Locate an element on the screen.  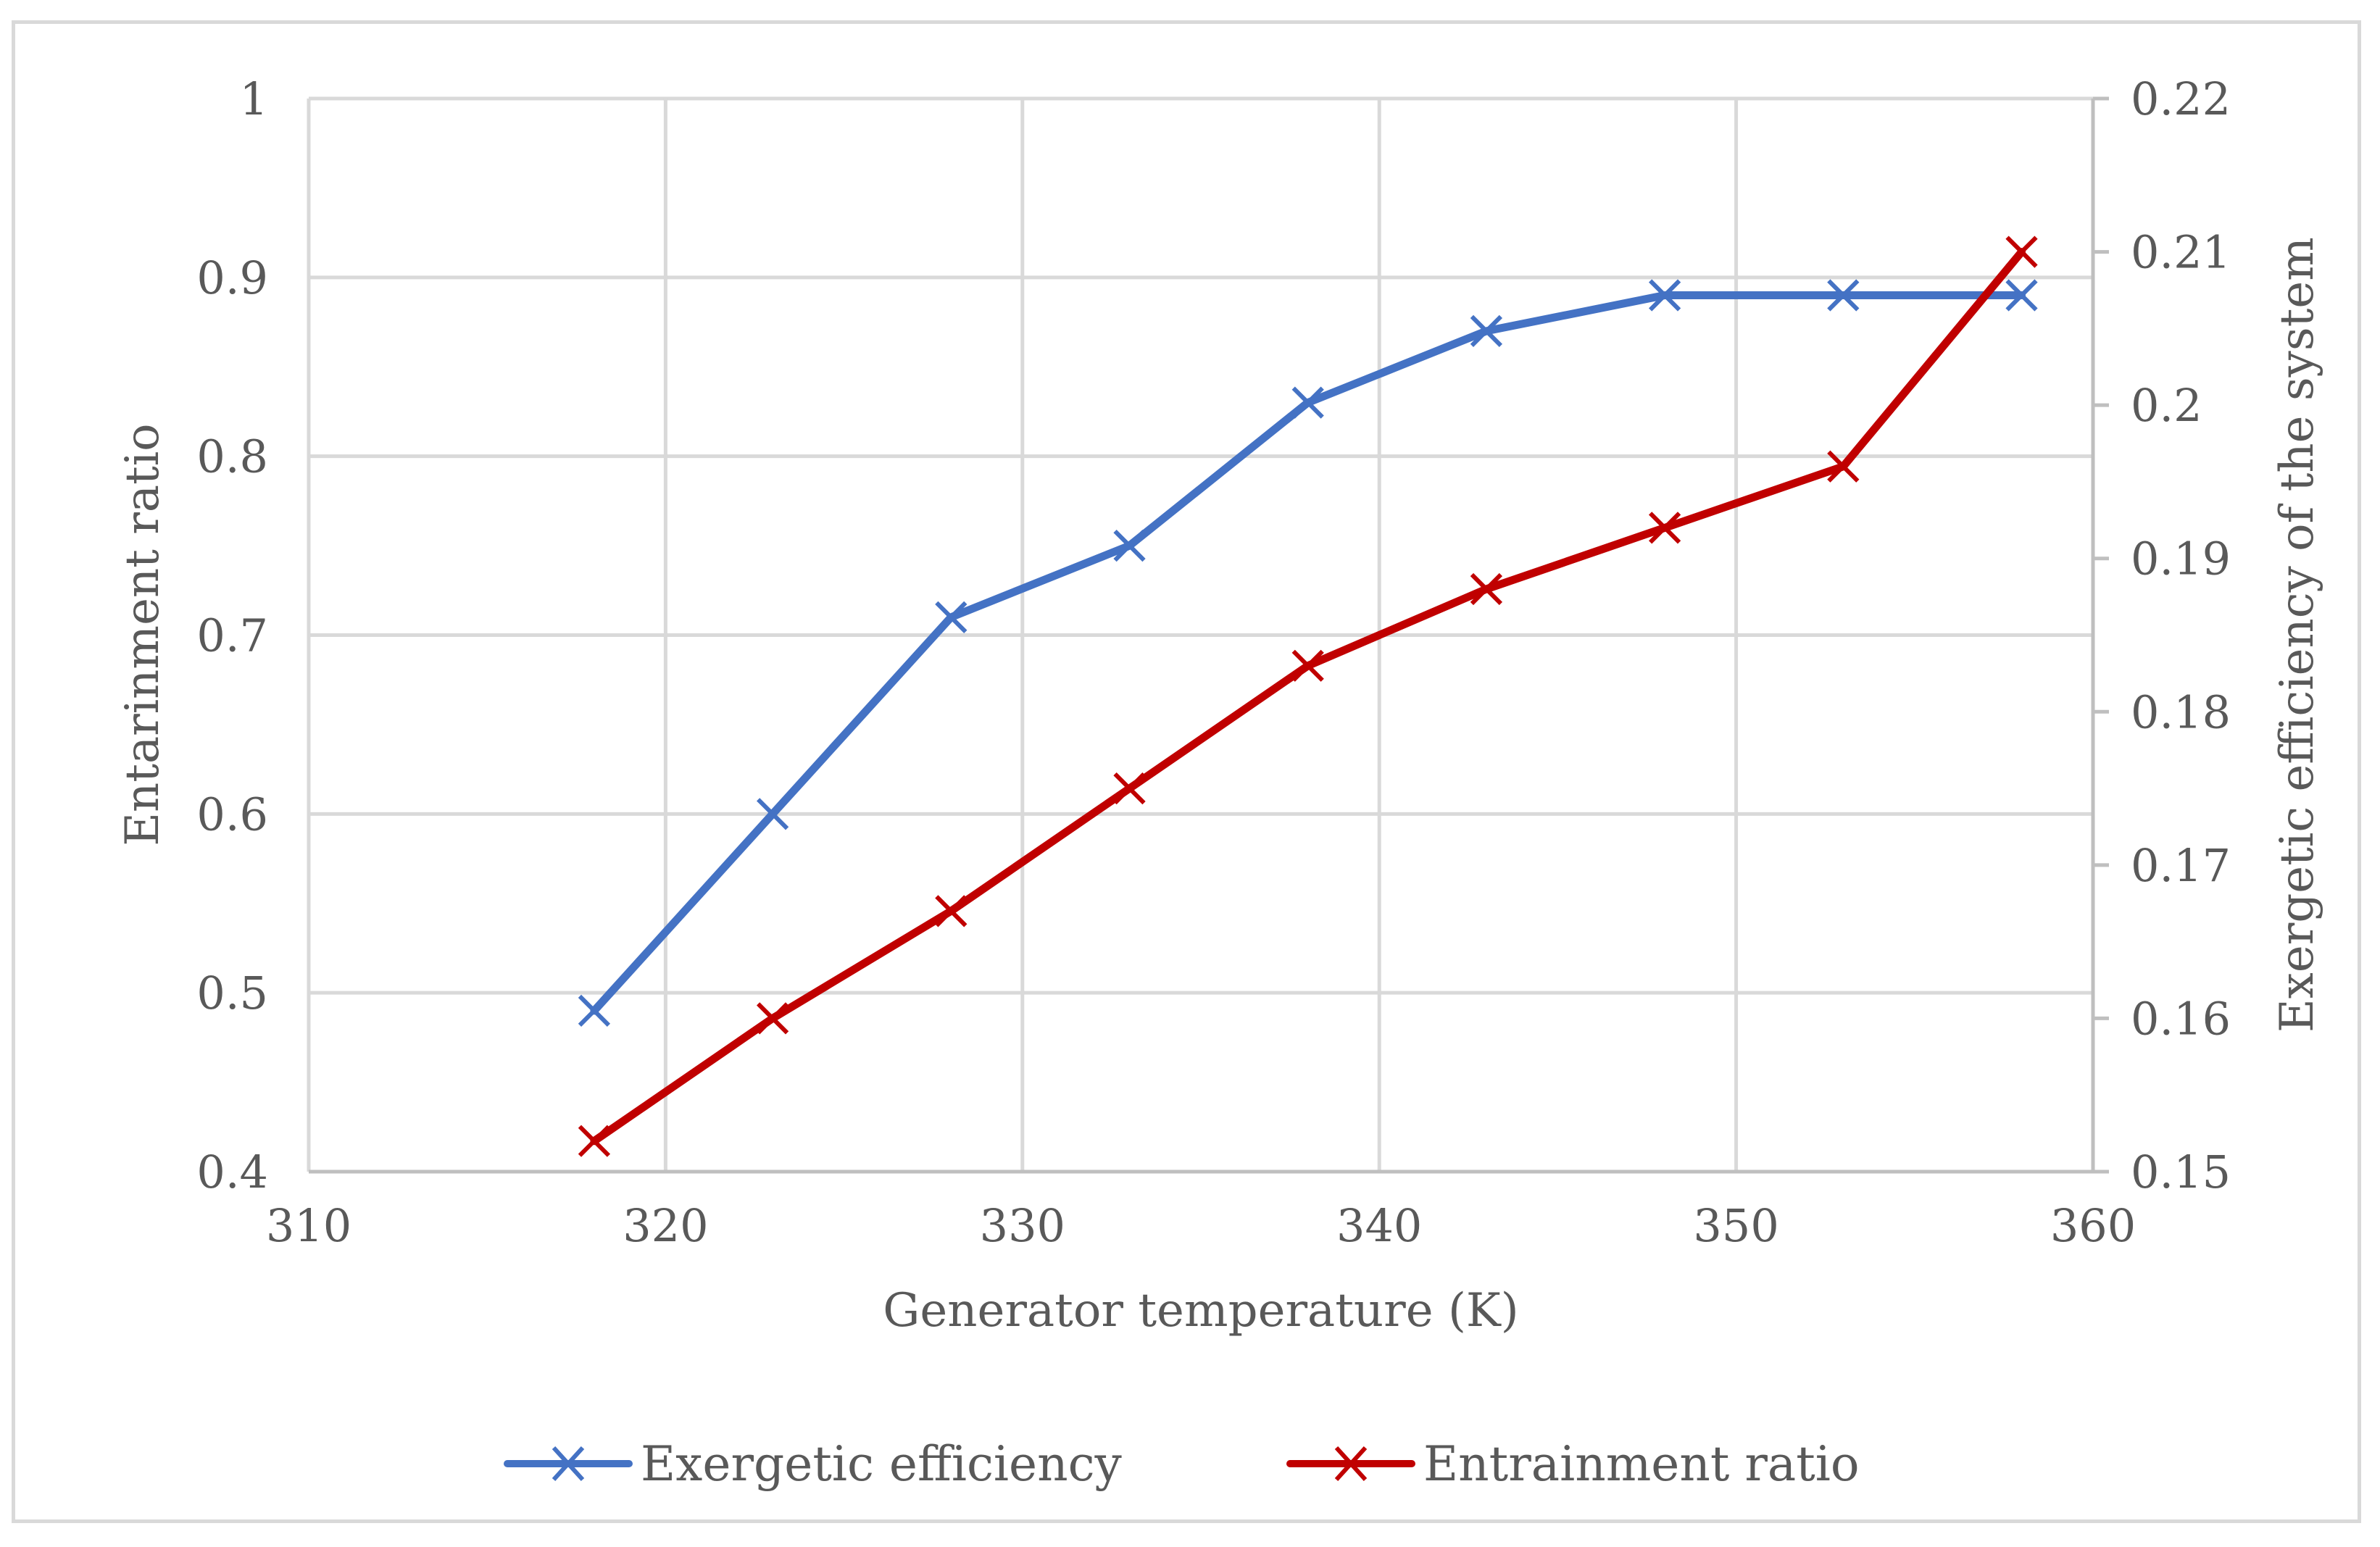
x-axis-title: Generator temperature (K) is located at coordinates (1200, 1311).